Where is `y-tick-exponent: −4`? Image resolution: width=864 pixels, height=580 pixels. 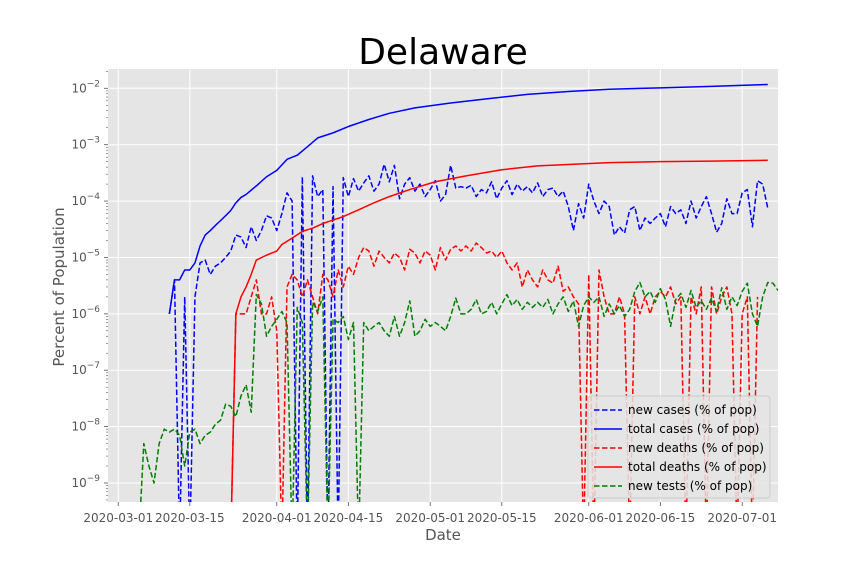
y-tick-exponent: −4 is located at coordinates (94, 197).